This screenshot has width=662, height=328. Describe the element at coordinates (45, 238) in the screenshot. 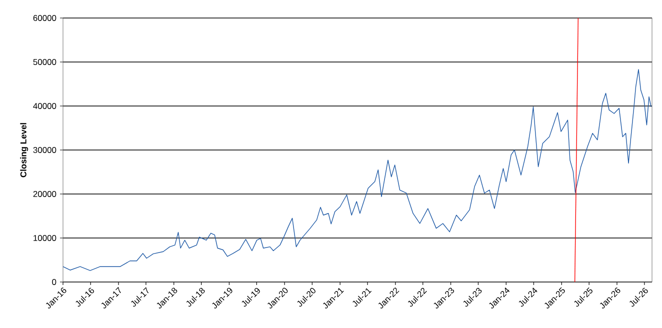

I see `y-tick-label: 10000` at that location.